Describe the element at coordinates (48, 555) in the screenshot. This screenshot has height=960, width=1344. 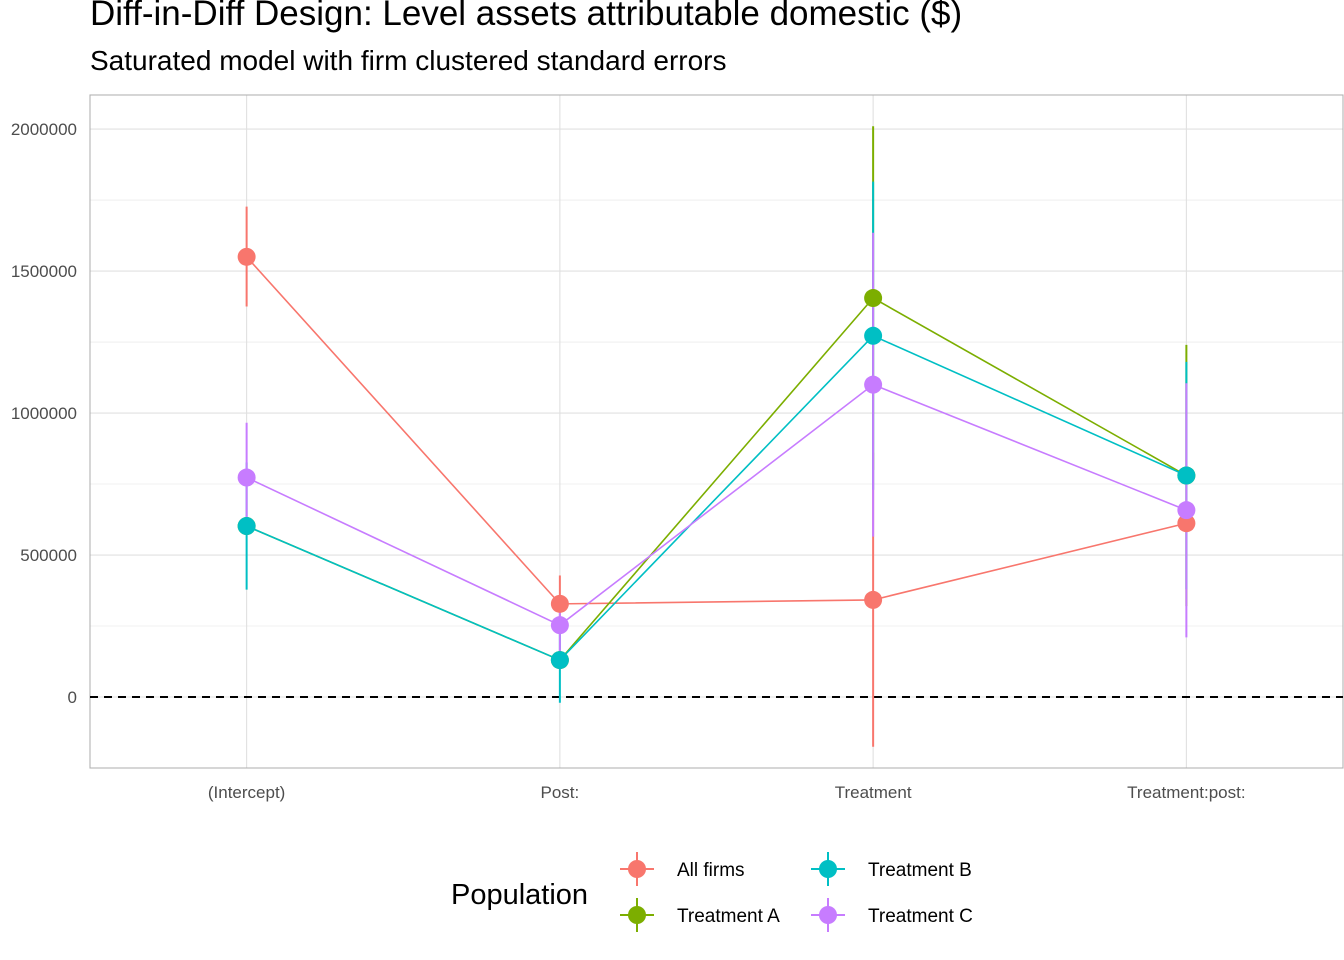
I see `y-tick-label: 500000` at that location.